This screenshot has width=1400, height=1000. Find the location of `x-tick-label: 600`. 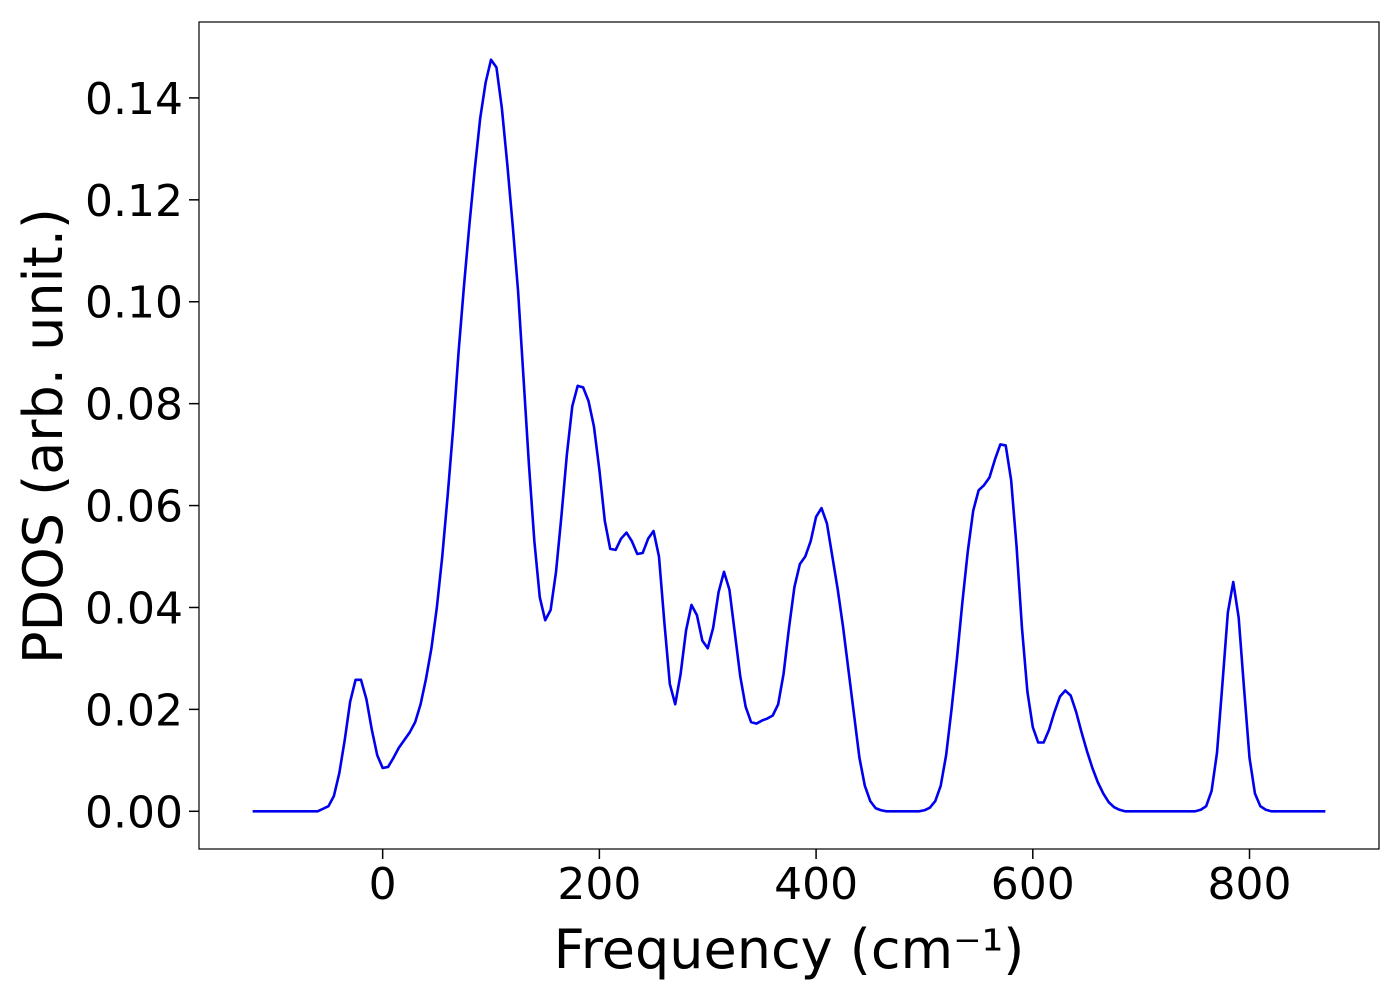

x-tick-label: 600 is located at coordinates (1033, 884).